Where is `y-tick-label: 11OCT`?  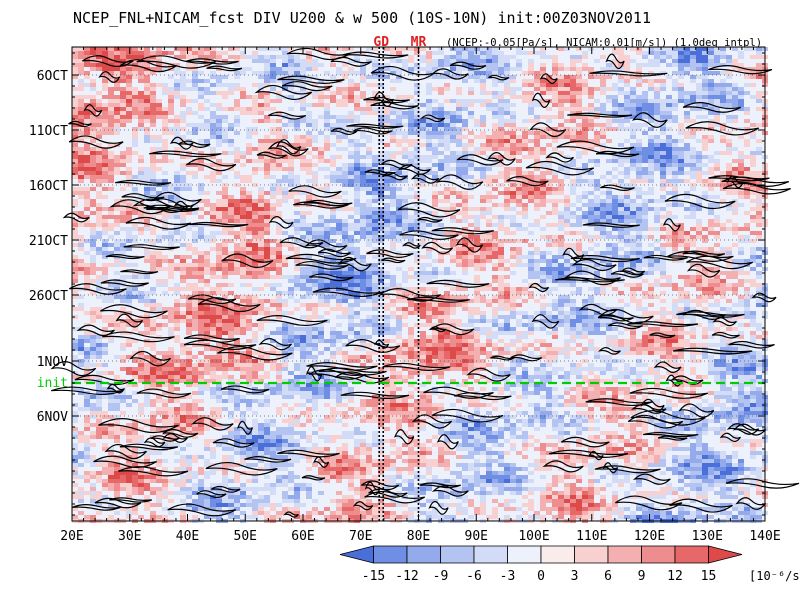
y-tick-label: 11OCT is located at coordinates (48, 131).